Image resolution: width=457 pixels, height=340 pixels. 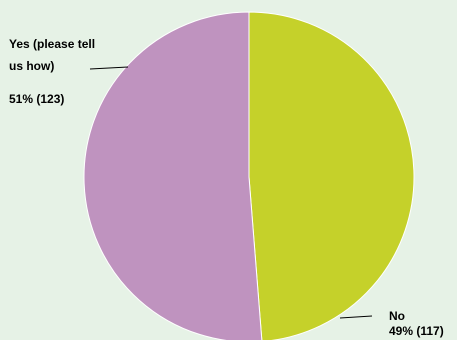 What do you see at coordinates (36, 99) in the screenshot?
I see `slice-value-yes: 51% (123)` at bounding box center [36, 99].